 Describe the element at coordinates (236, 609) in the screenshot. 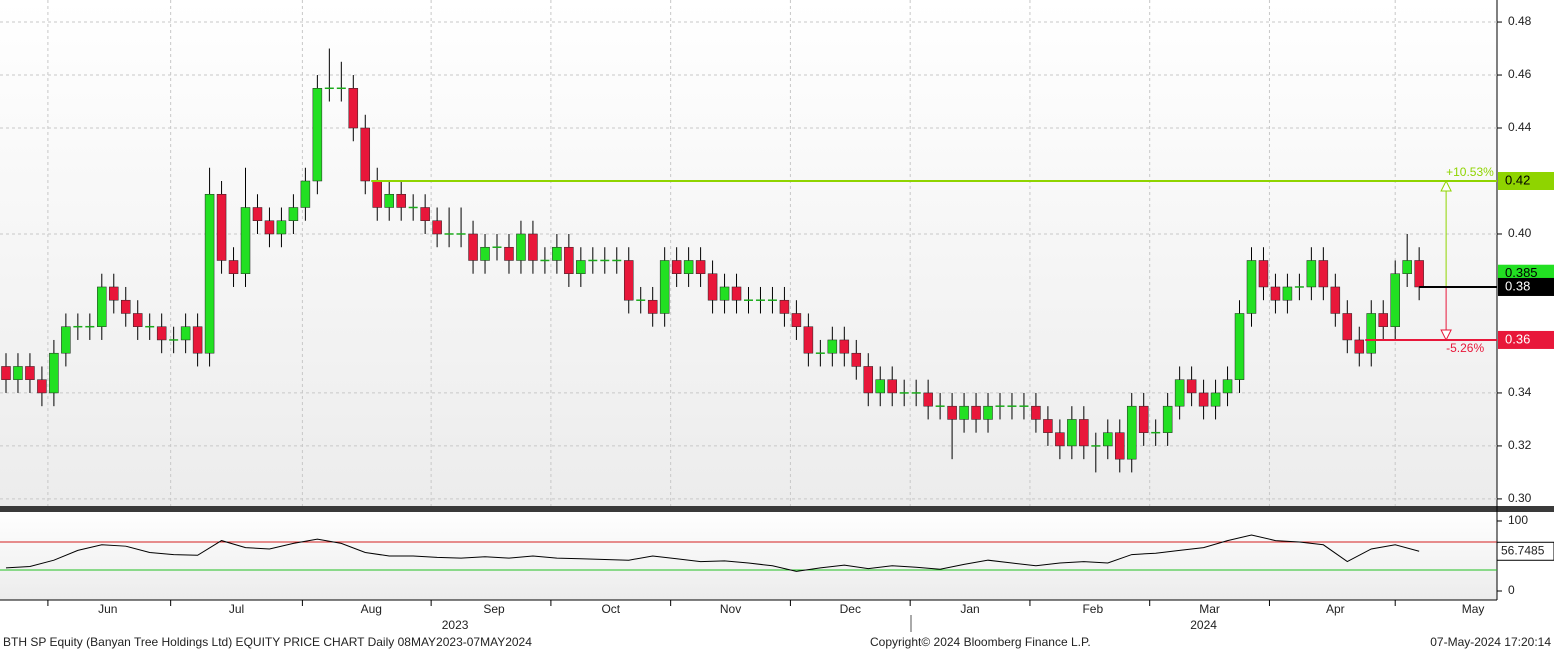

I see `x-tick-label: Jul` at that location.